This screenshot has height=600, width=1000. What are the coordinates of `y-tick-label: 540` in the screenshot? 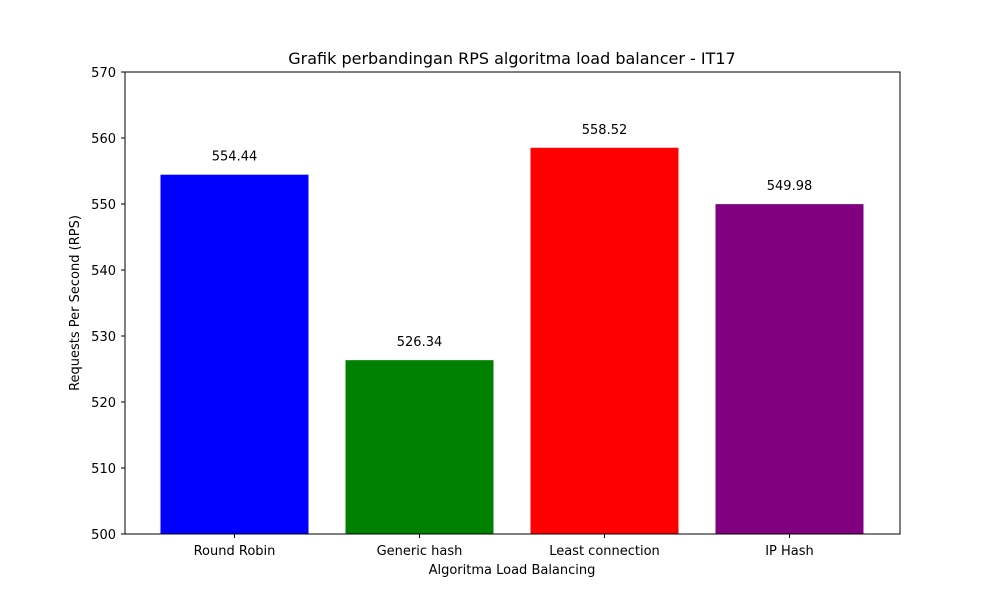 It's located at (103, 271).